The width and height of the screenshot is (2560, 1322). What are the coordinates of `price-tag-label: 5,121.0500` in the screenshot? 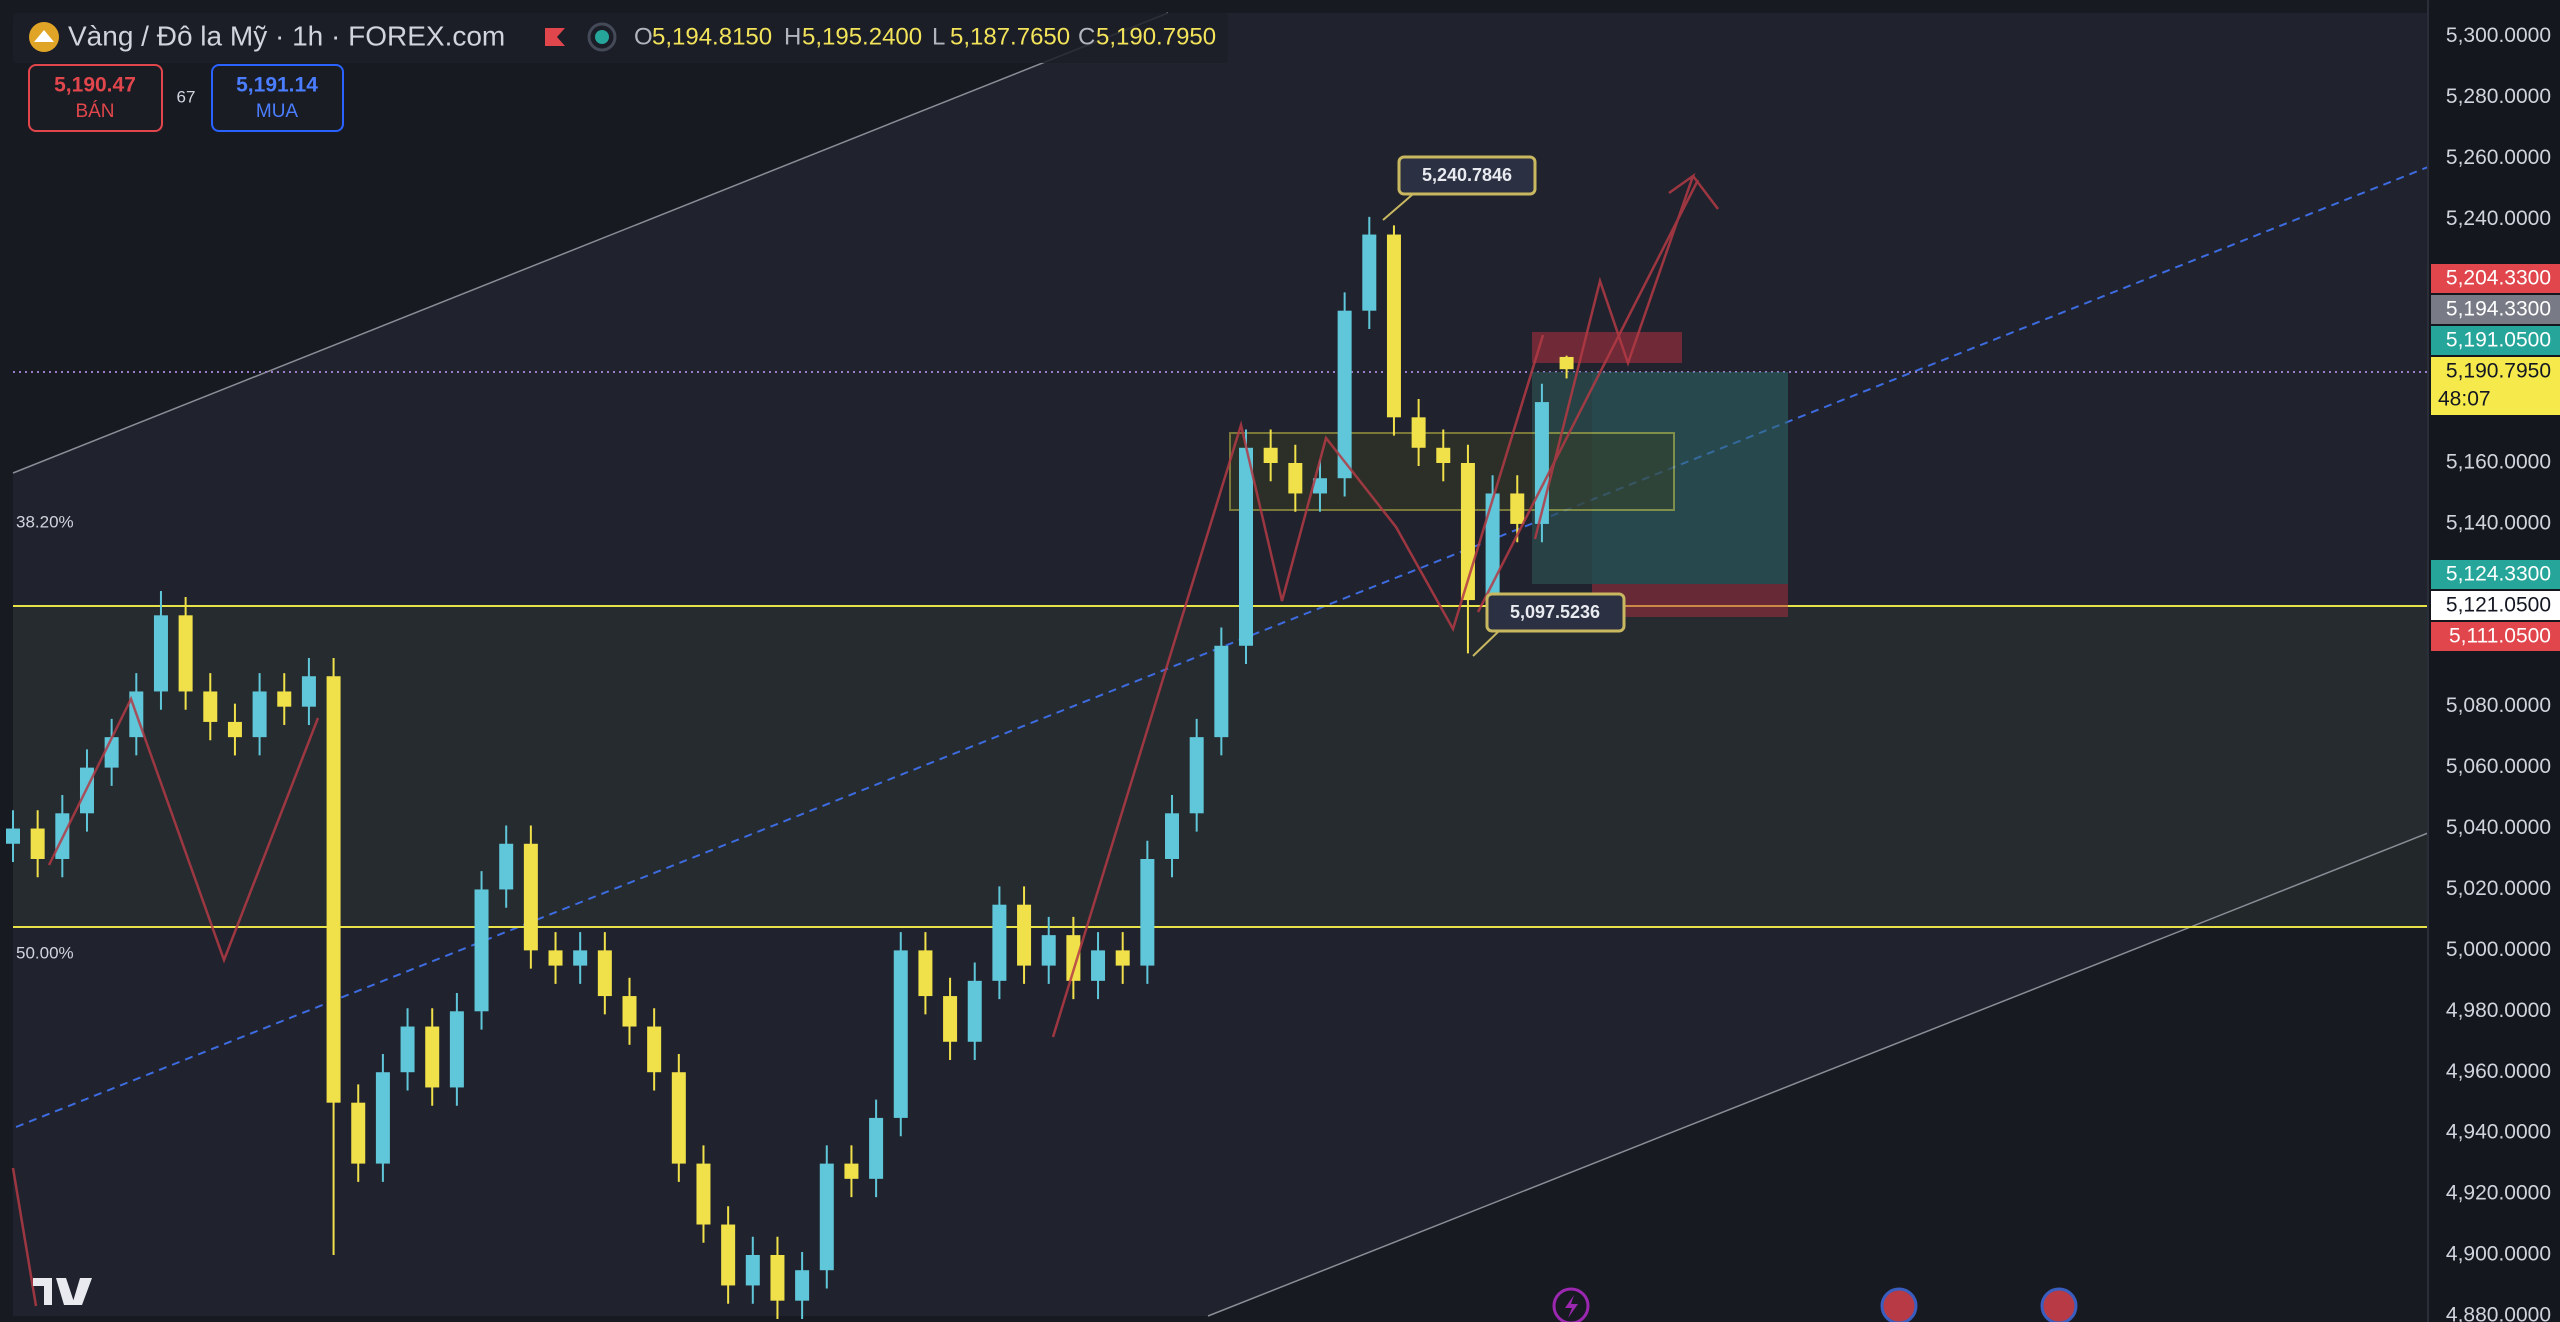 It's located at (2498, 605).